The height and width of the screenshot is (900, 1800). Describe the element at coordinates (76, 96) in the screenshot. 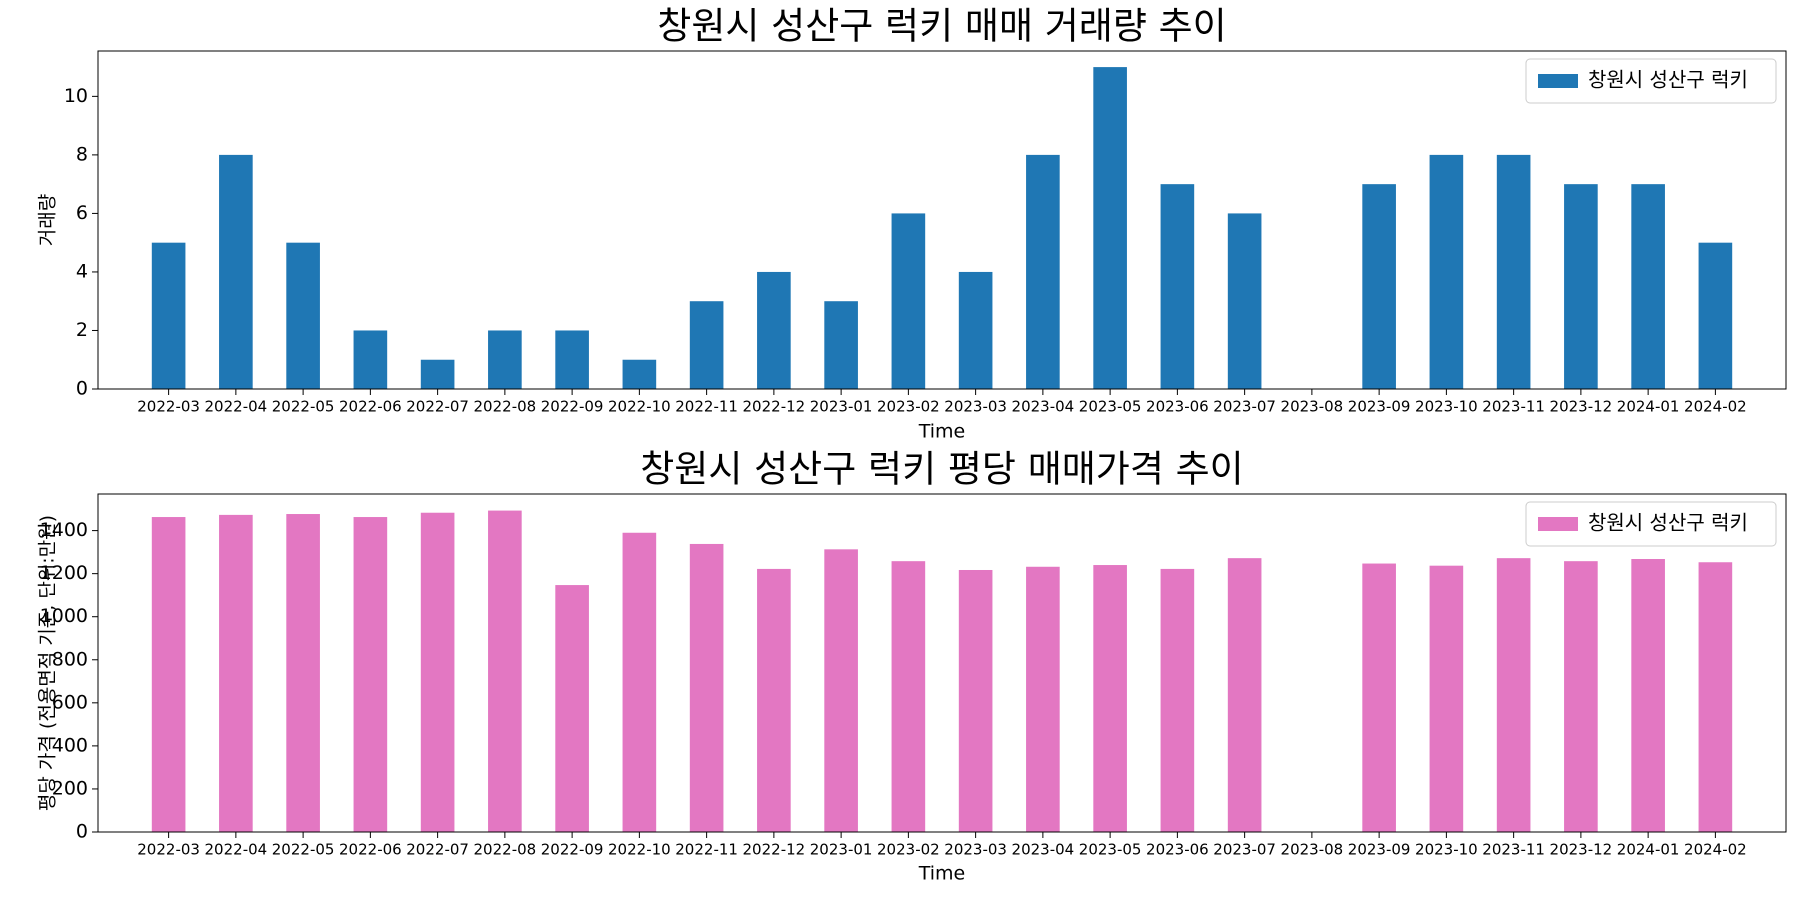

I see `y-tick-label: 10` at that location.